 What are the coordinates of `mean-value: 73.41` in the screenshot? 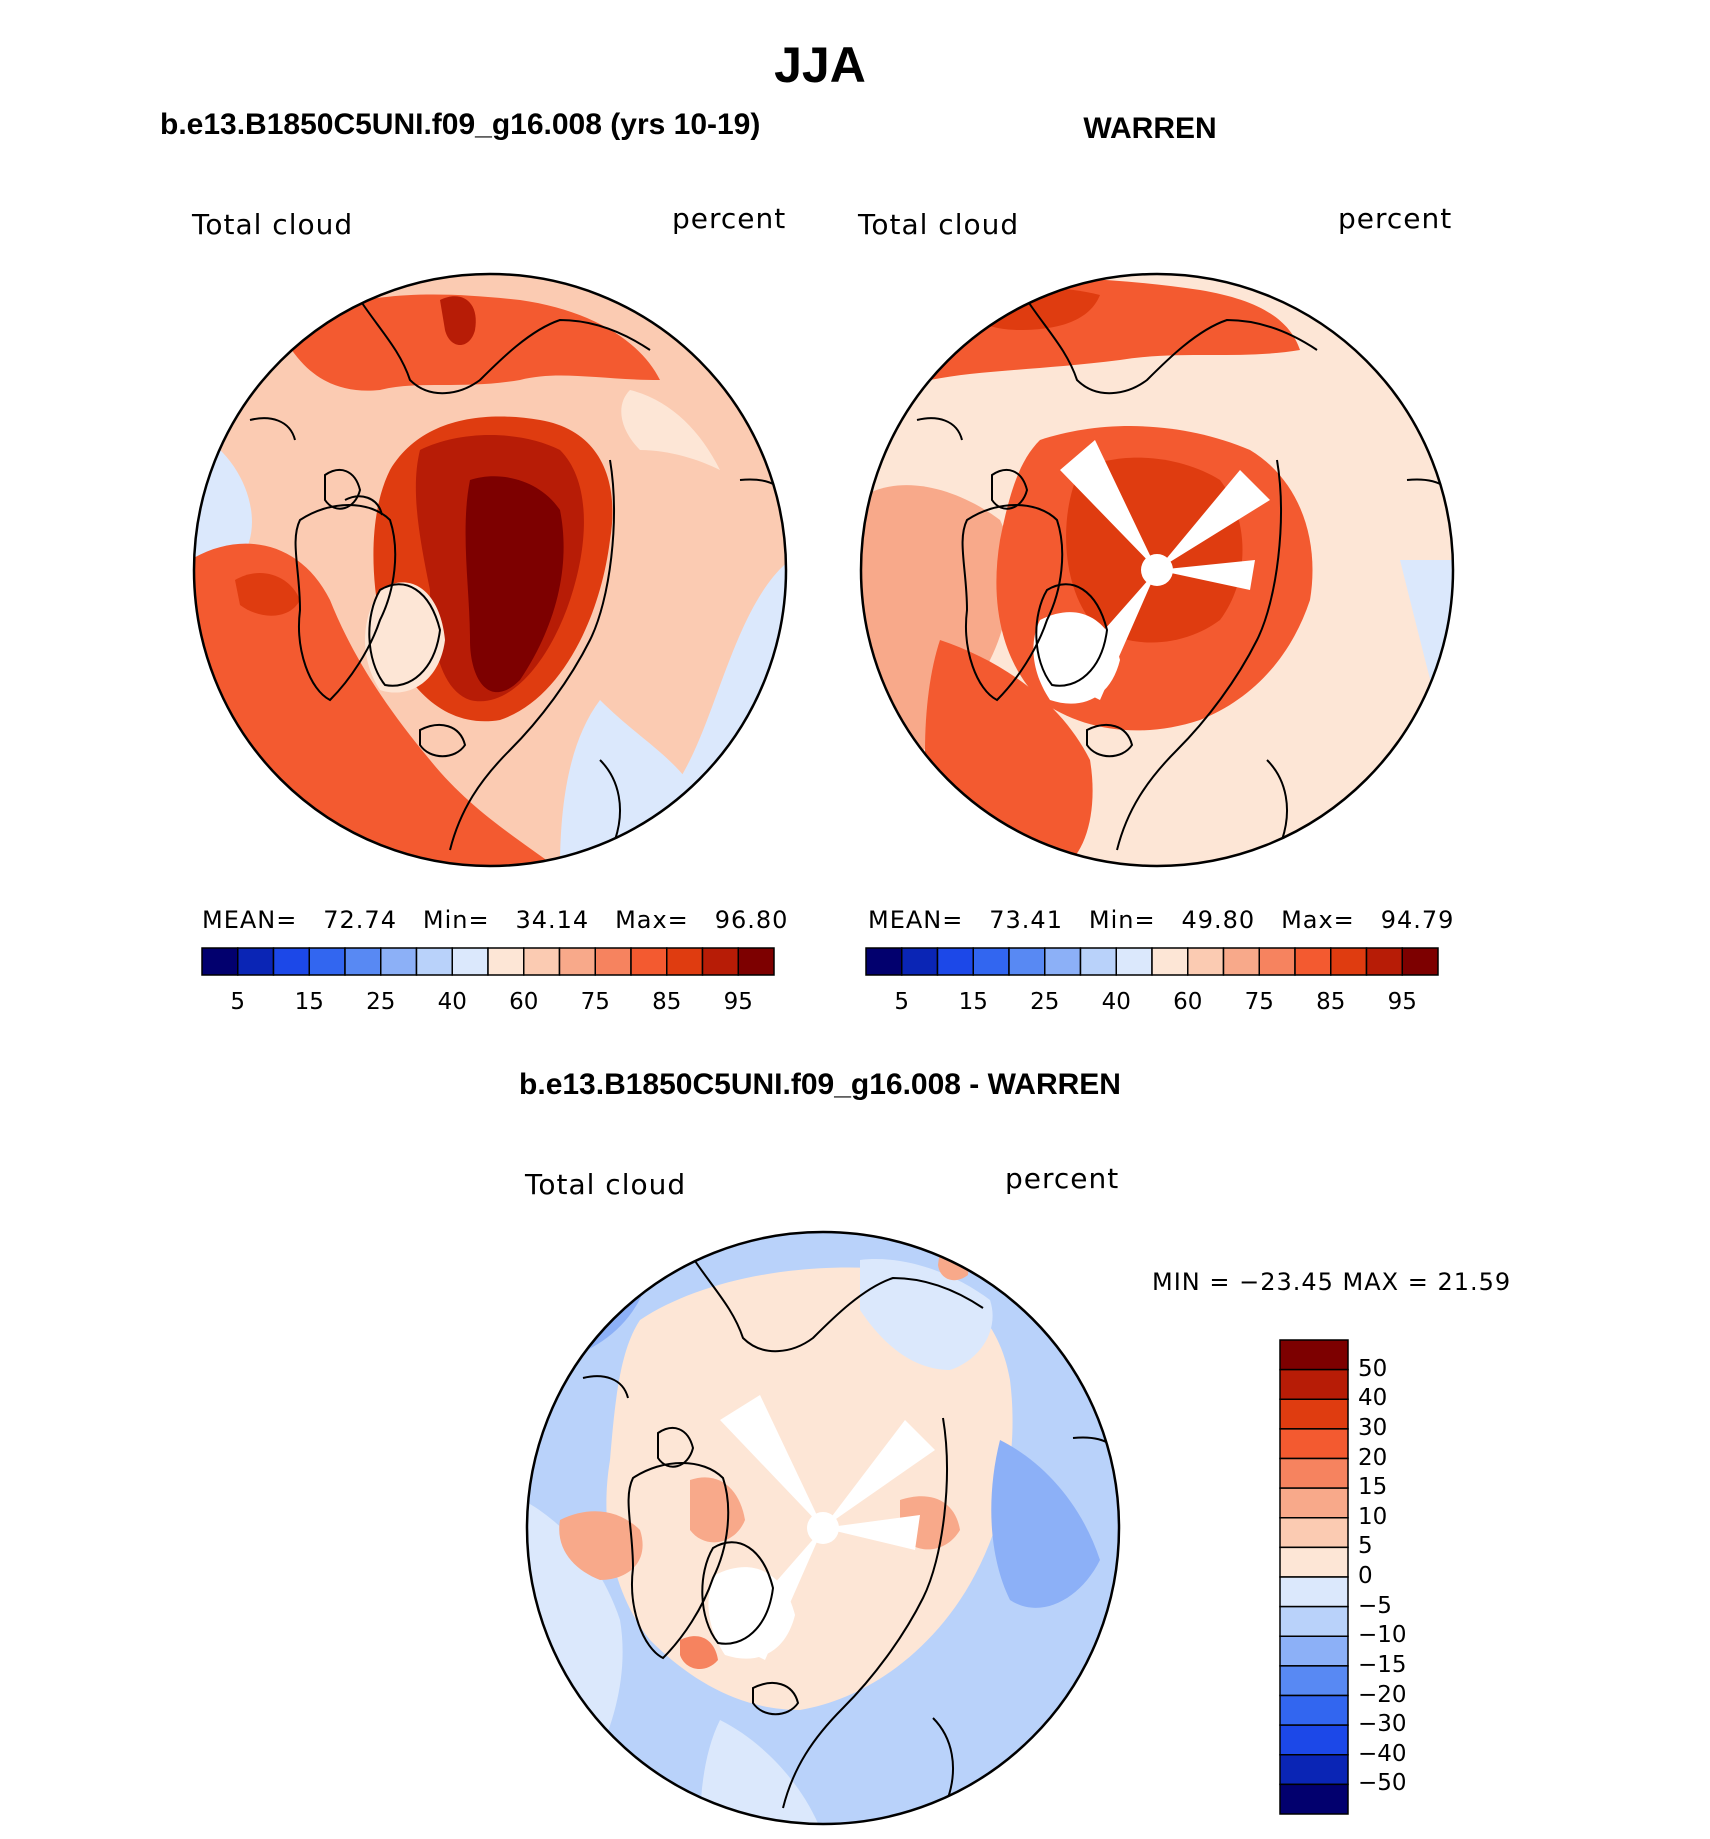 It's located at (1026, 920).